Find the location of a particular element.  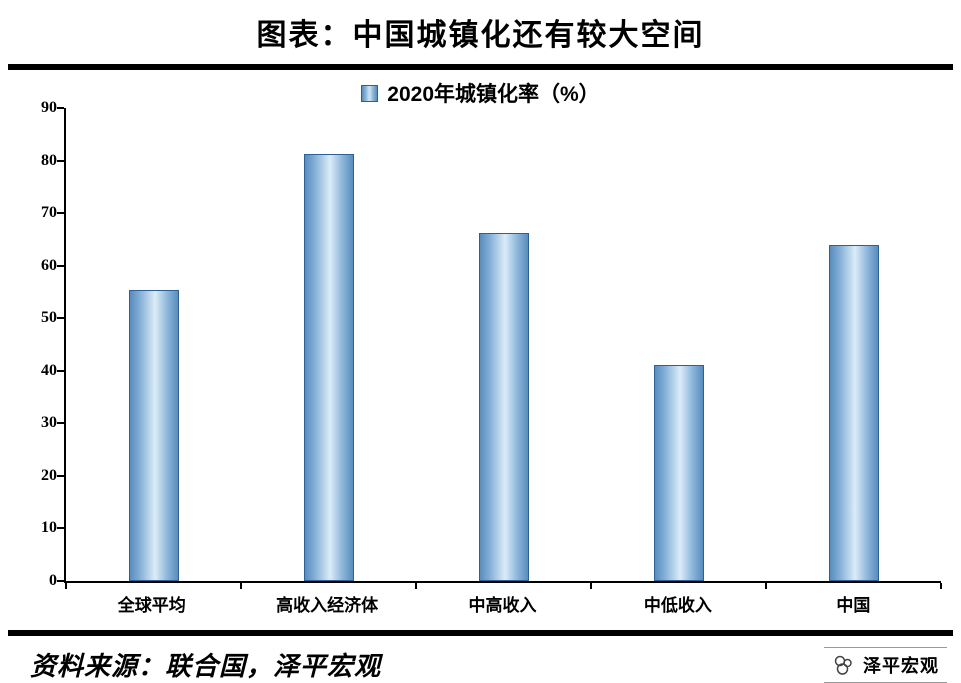

page-title: 图表：中国城镇化还有较大空间 is located at coordinates (480, 35).